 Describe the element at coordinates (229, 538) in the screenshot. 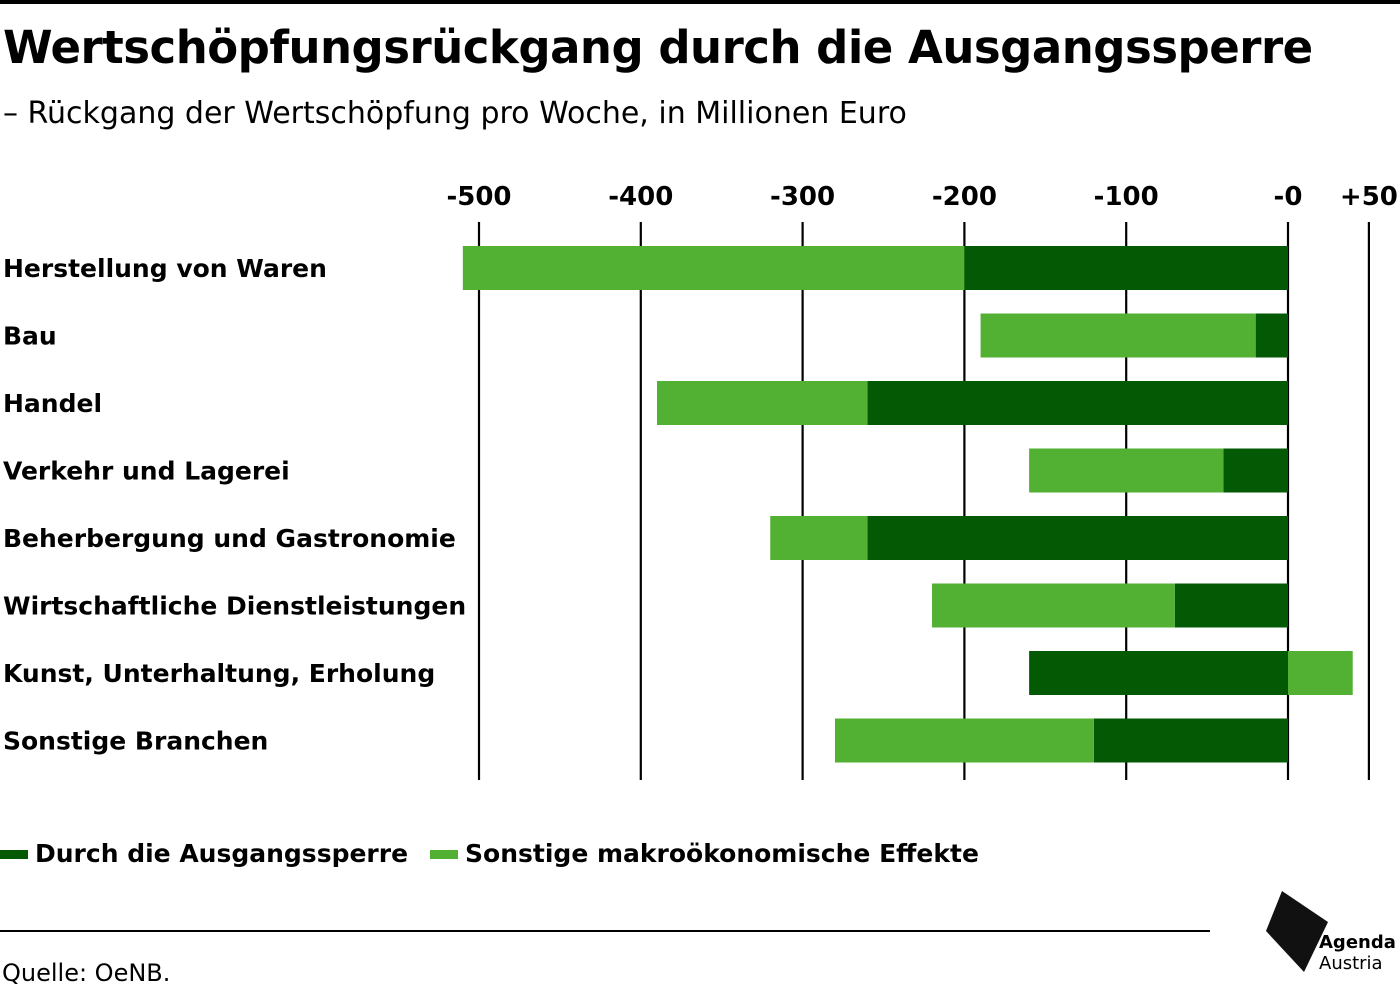

I see `category-label: Beherbergung und Gastronomie` at that location.